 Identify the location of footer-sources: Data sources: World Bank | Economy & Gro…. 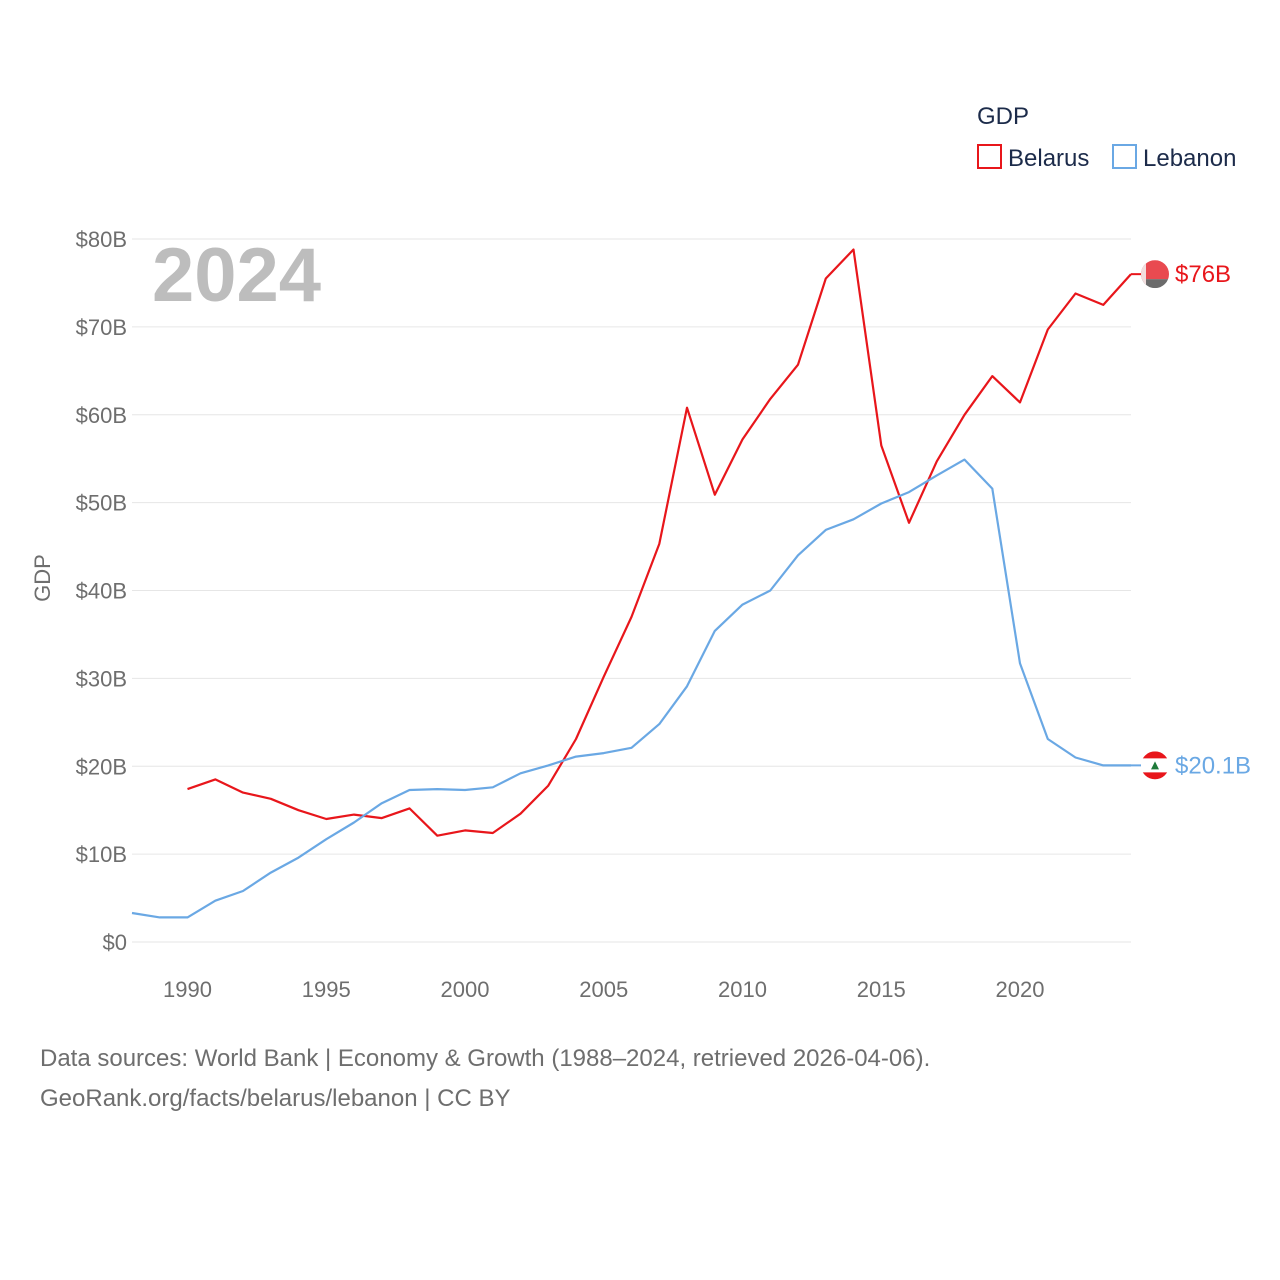
(485, 1058).